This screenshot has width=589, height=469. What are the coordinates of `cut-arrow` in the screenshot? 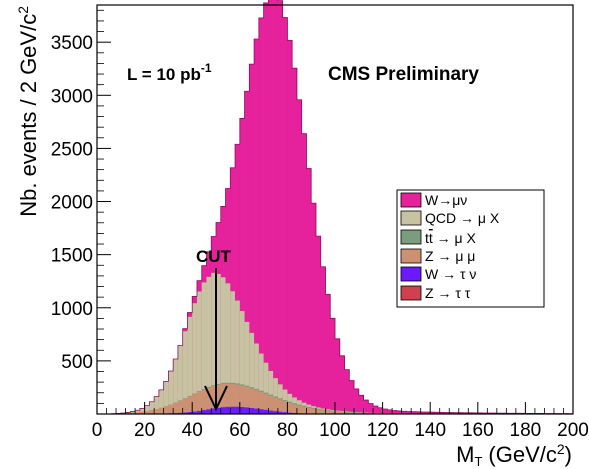 It's located at (216, 340).